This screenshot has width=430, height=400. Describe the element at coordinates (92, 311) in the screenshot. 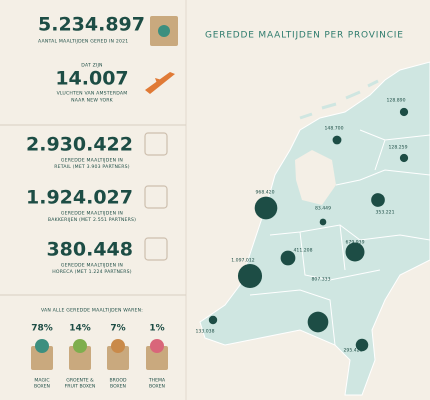

I see `boxes-heading: VAN ALLE GEREDDE MAALTIJDEN WAREN:` at that location.